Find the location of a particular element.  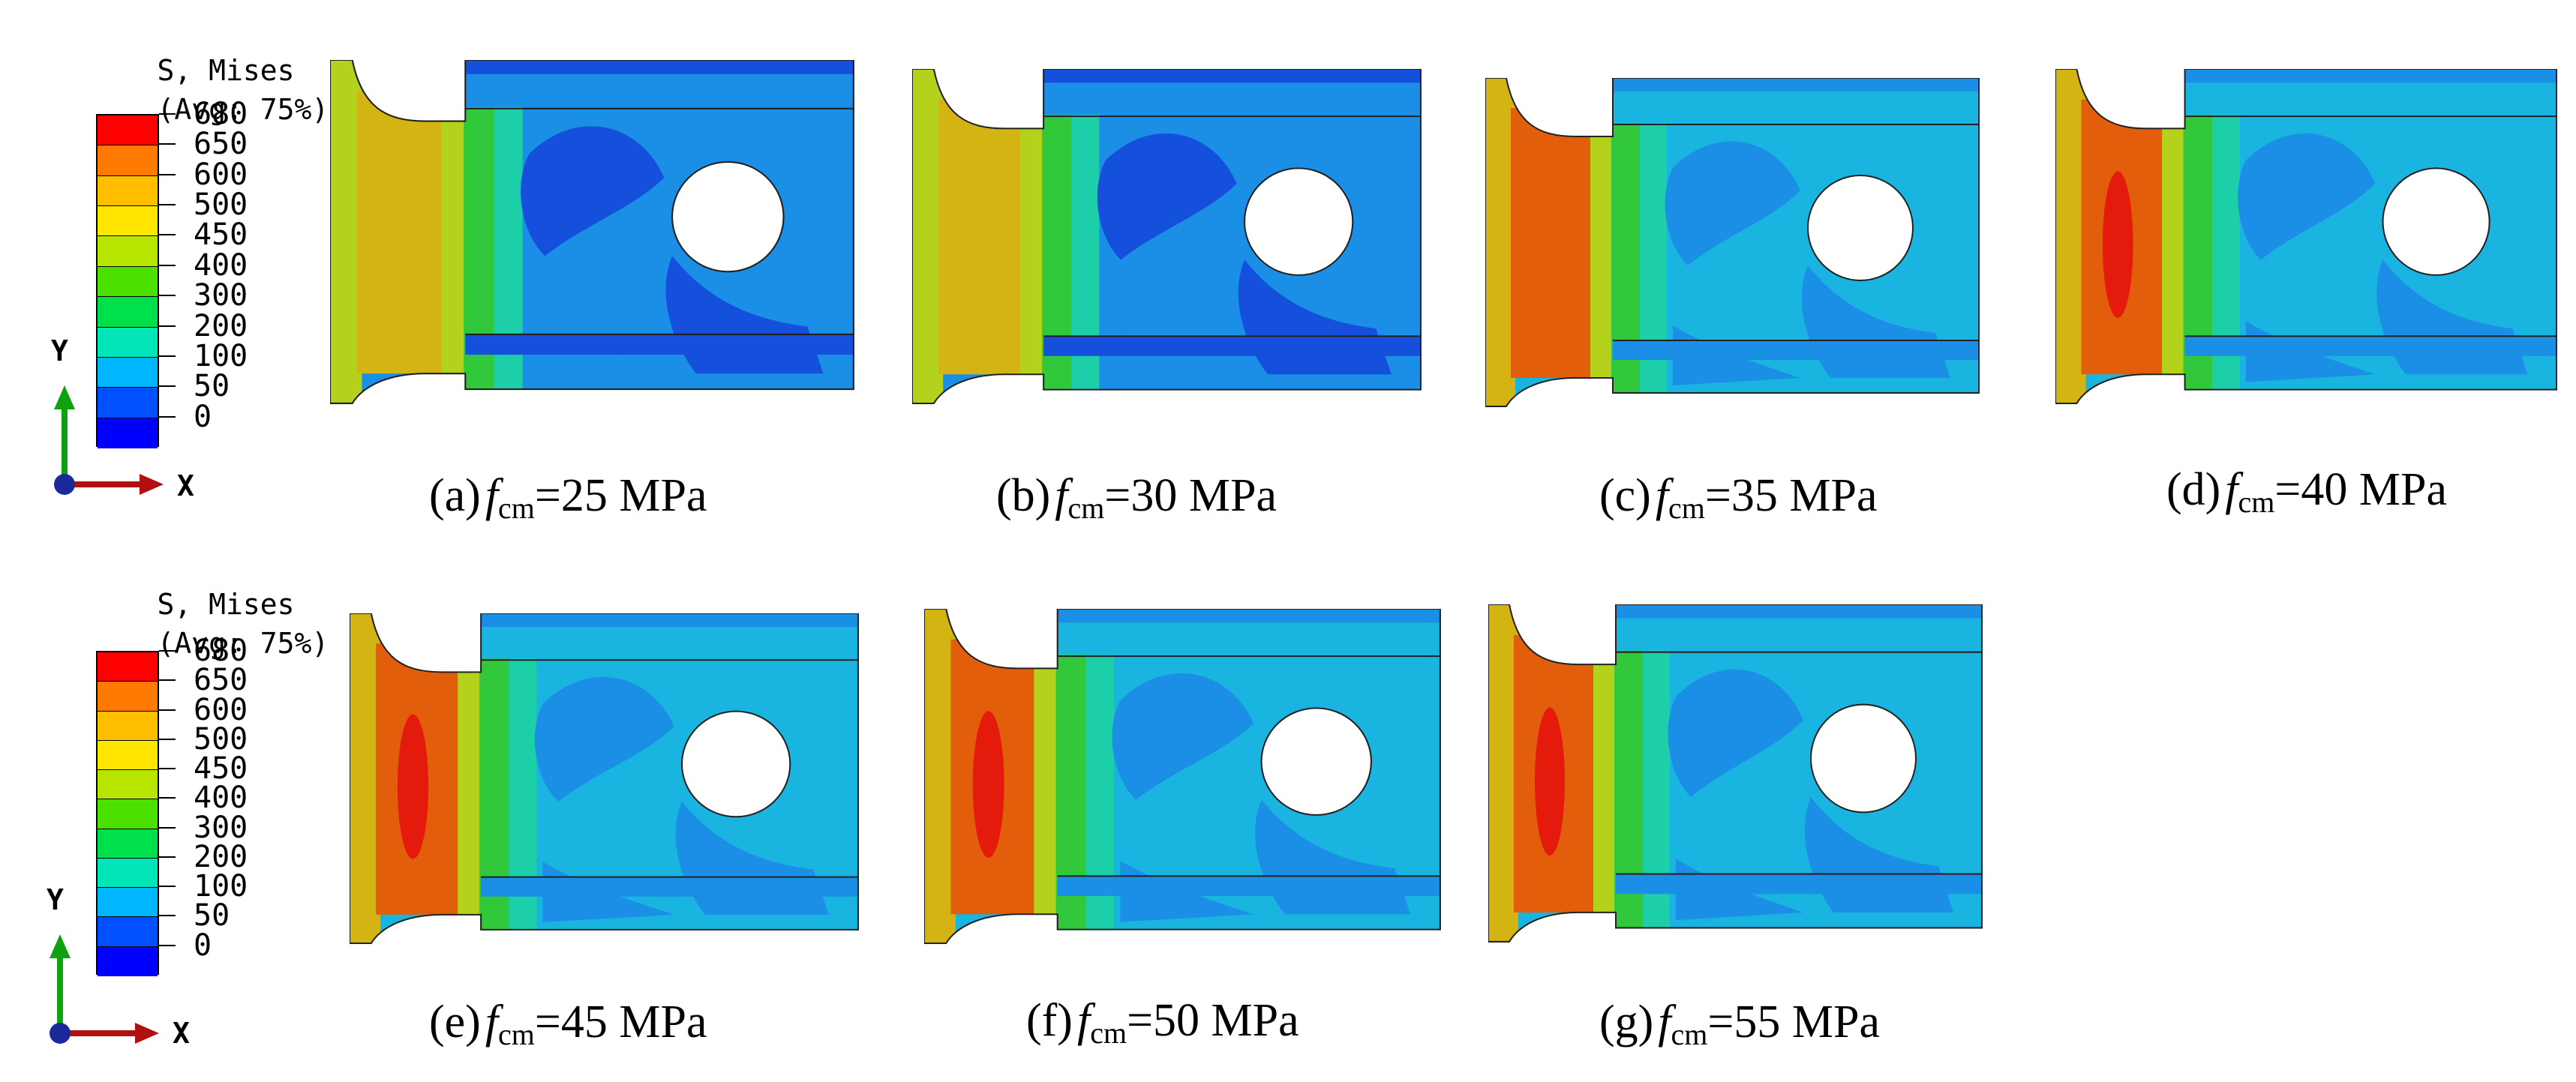

axis-triad-top: Y X is located at coordinates (112, 418).